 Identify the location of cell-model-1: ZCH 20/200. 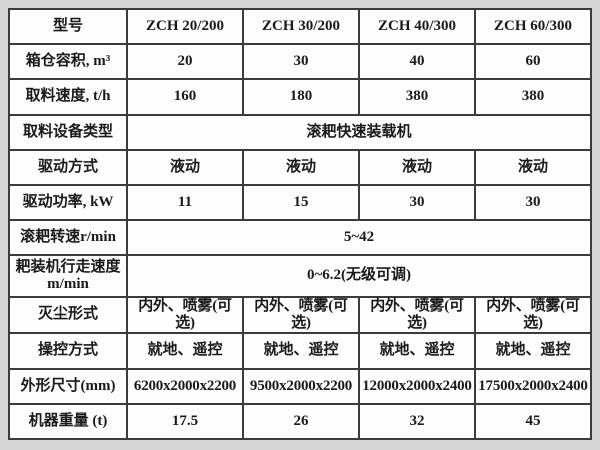
(185, 26).